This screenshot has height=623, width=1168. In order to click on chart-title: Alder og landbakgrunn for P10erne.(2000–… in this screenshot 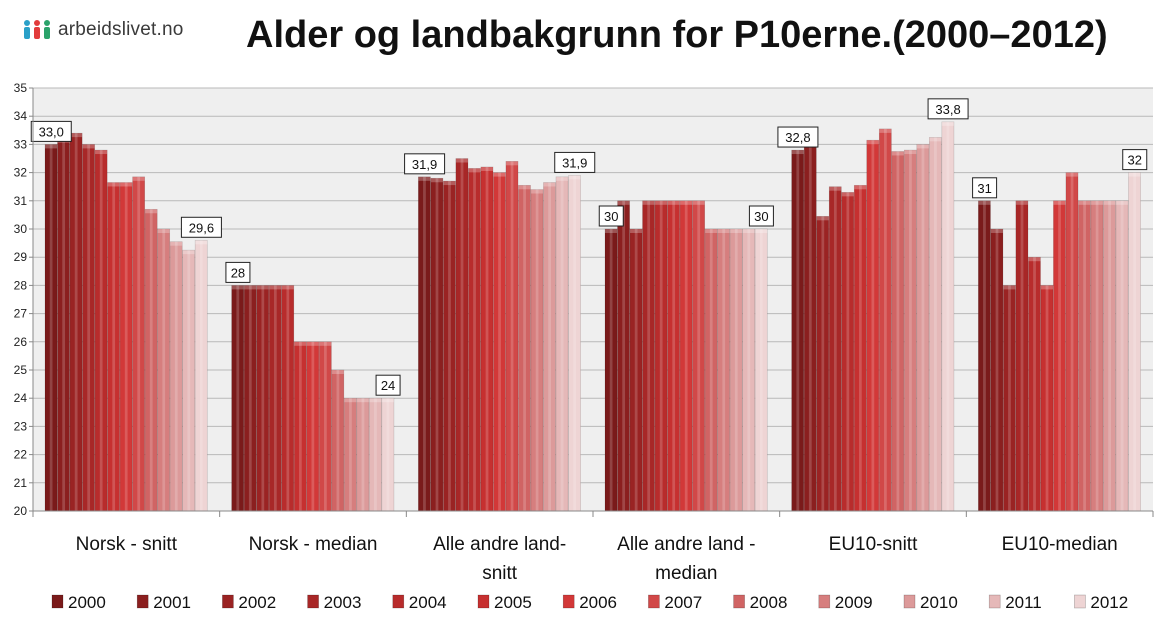, I will do `click(677, 35)`.